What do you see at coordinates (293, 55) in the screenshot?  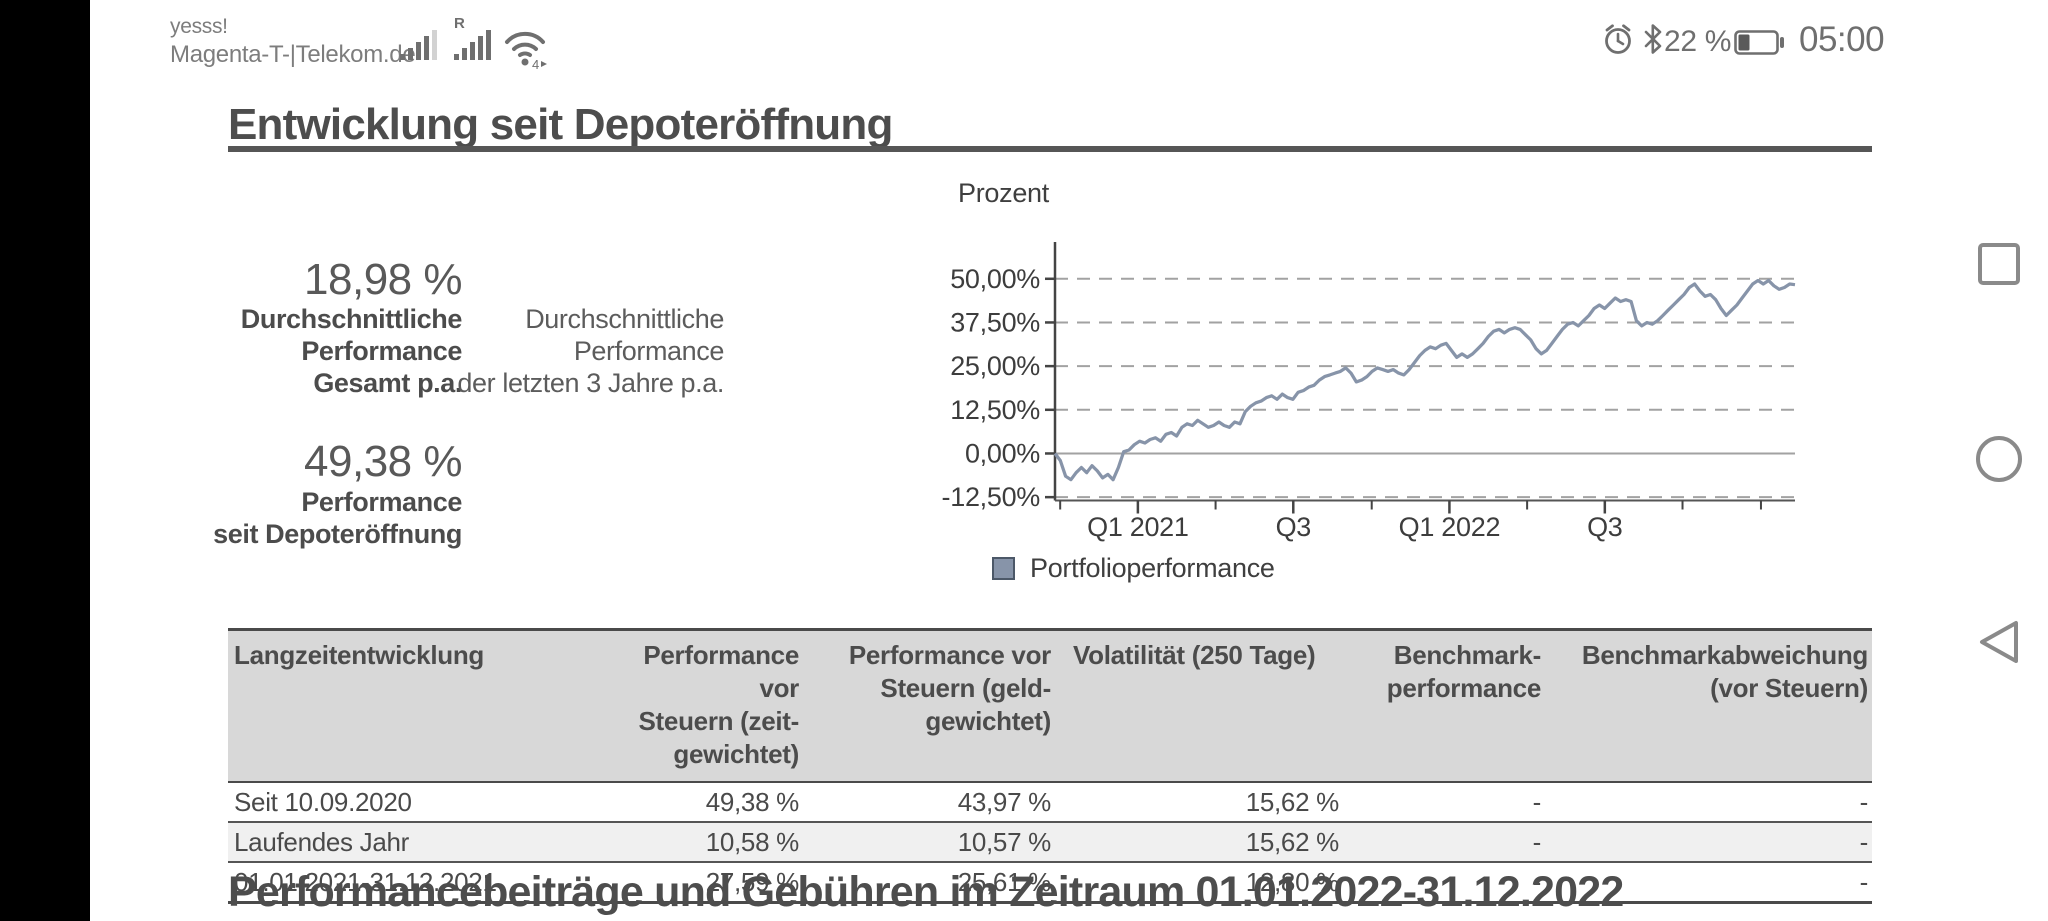 I see `carrier-line2: Magenta-T-|Telekom.de` at bounding box center [293, 55].